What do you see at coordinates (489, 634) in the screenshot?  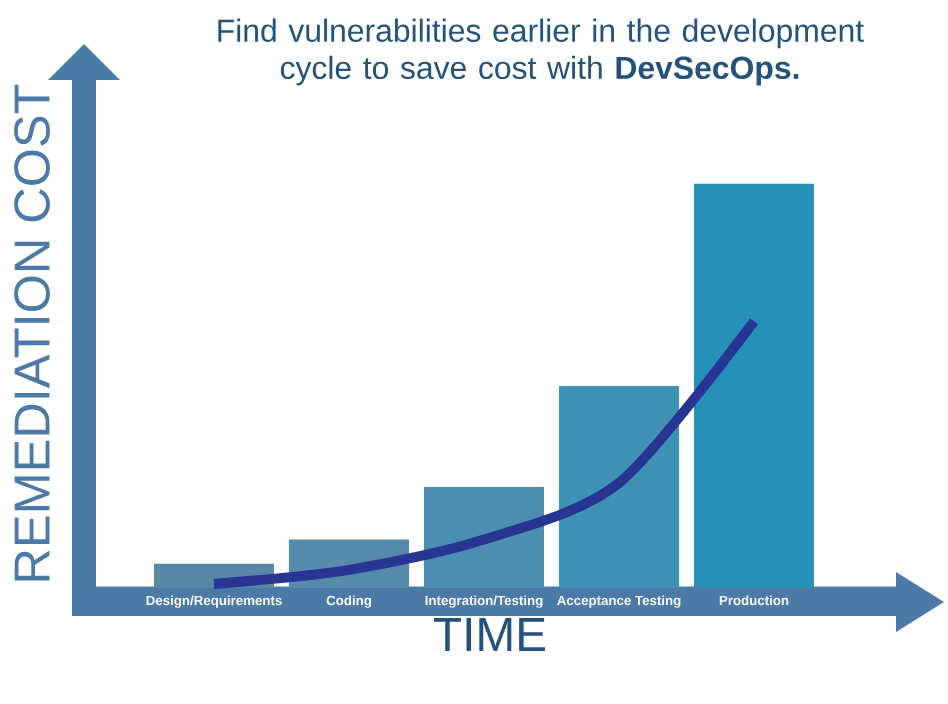 I see `x-axis-title: TIME` at bounding box center [489, 634].